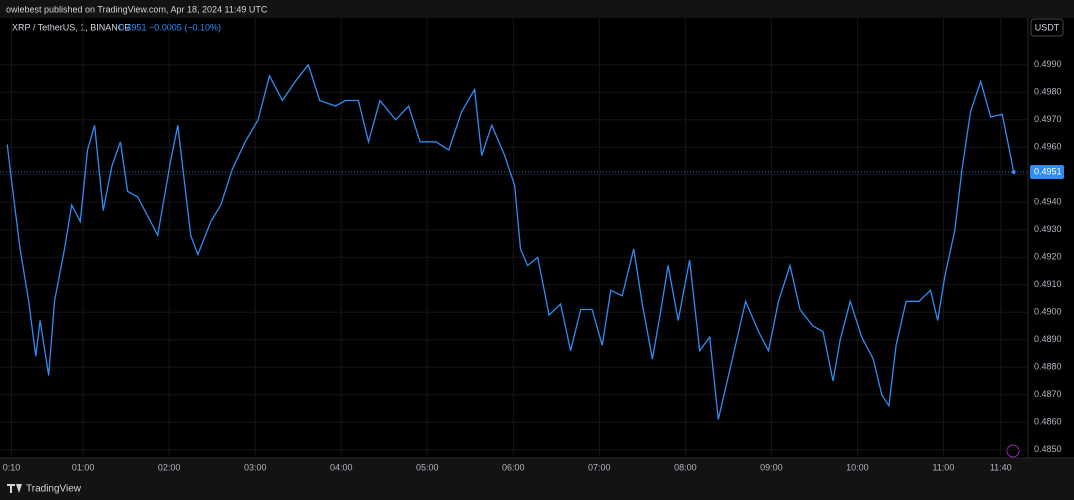 This screenshot has height=500, width=1074. What do you see at coordinates (427, 467) in the screenshot?
I see `x-tick-label: 05:00` at bounding box center [427, 467].